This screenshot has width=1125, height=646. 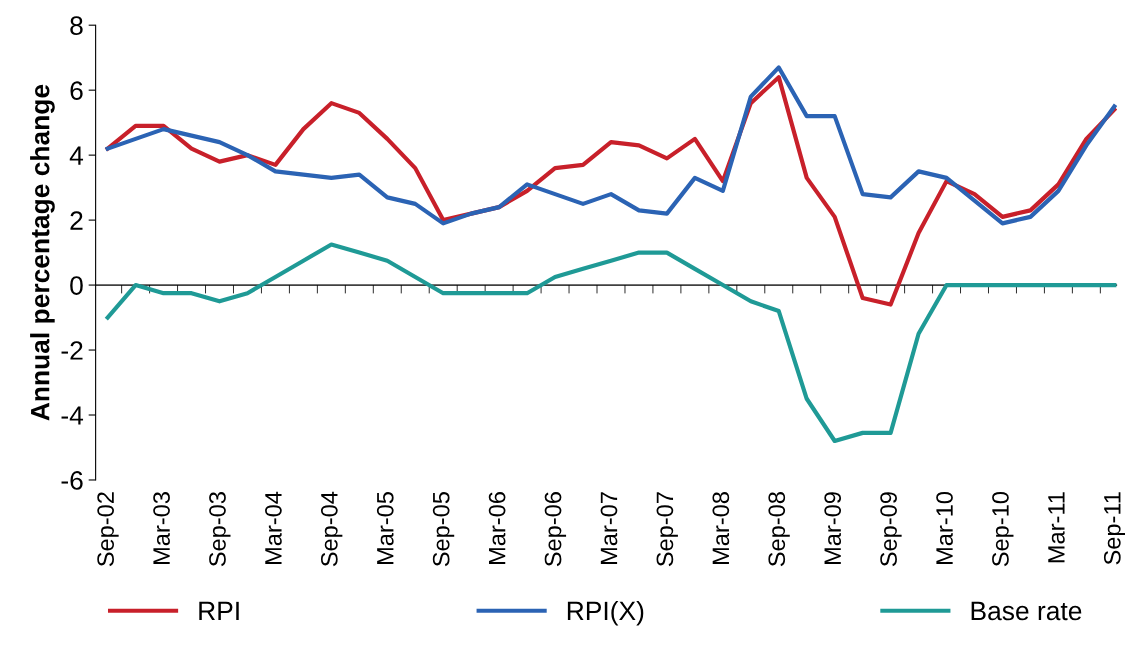 What do you see at coordinates (833, 528) in the screenshot?
I see `x-tick-label: Mar-09` at bounding box center [833, 528].